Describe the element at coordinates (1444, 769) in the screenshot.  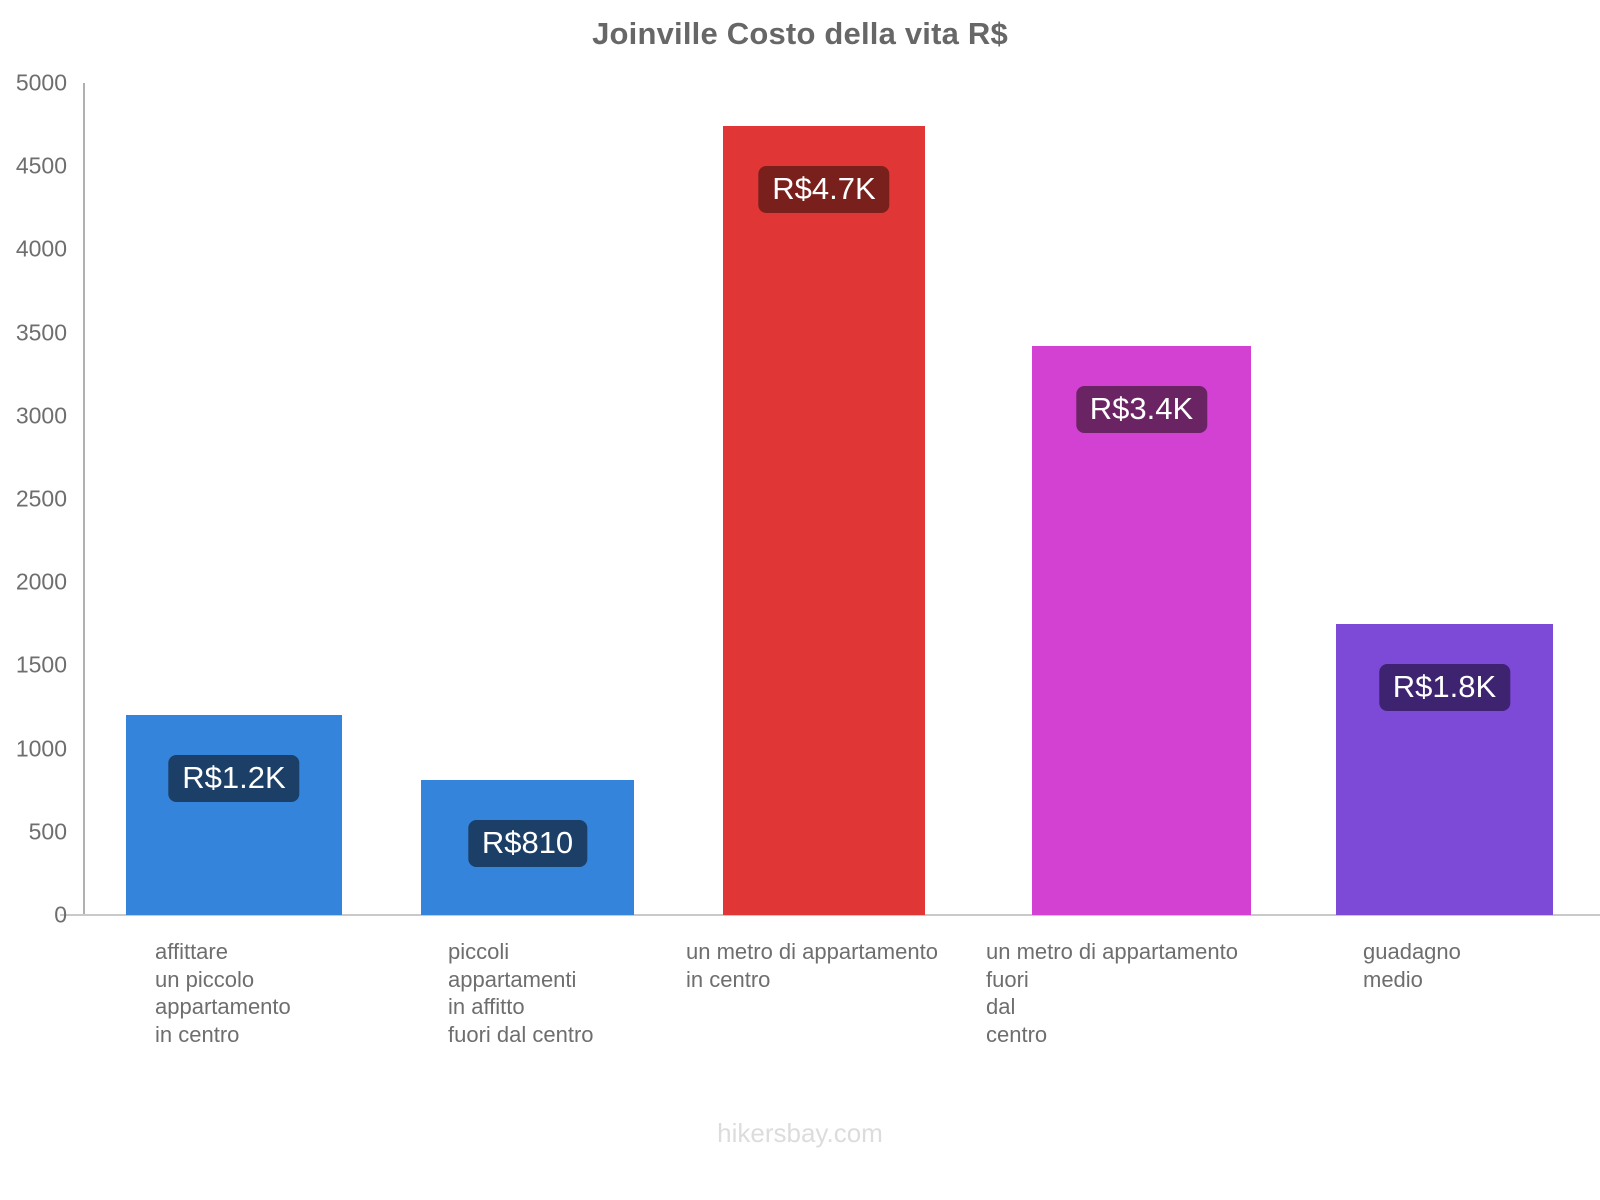
I see `bar: R$1.8K` at that location.